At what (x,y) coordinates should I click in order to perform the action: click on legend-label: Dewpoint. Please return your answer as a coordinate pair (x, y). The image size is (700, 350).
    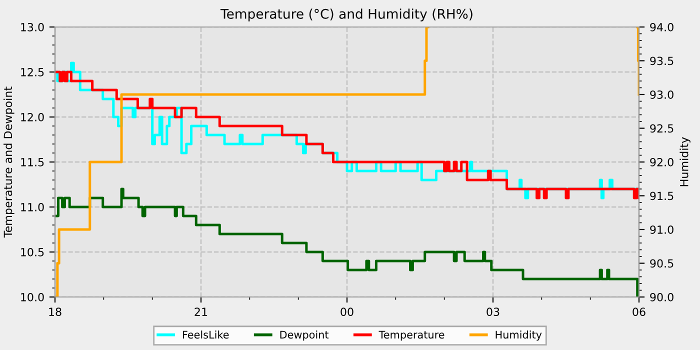
    Looking at the image, I should click on (304, 335).